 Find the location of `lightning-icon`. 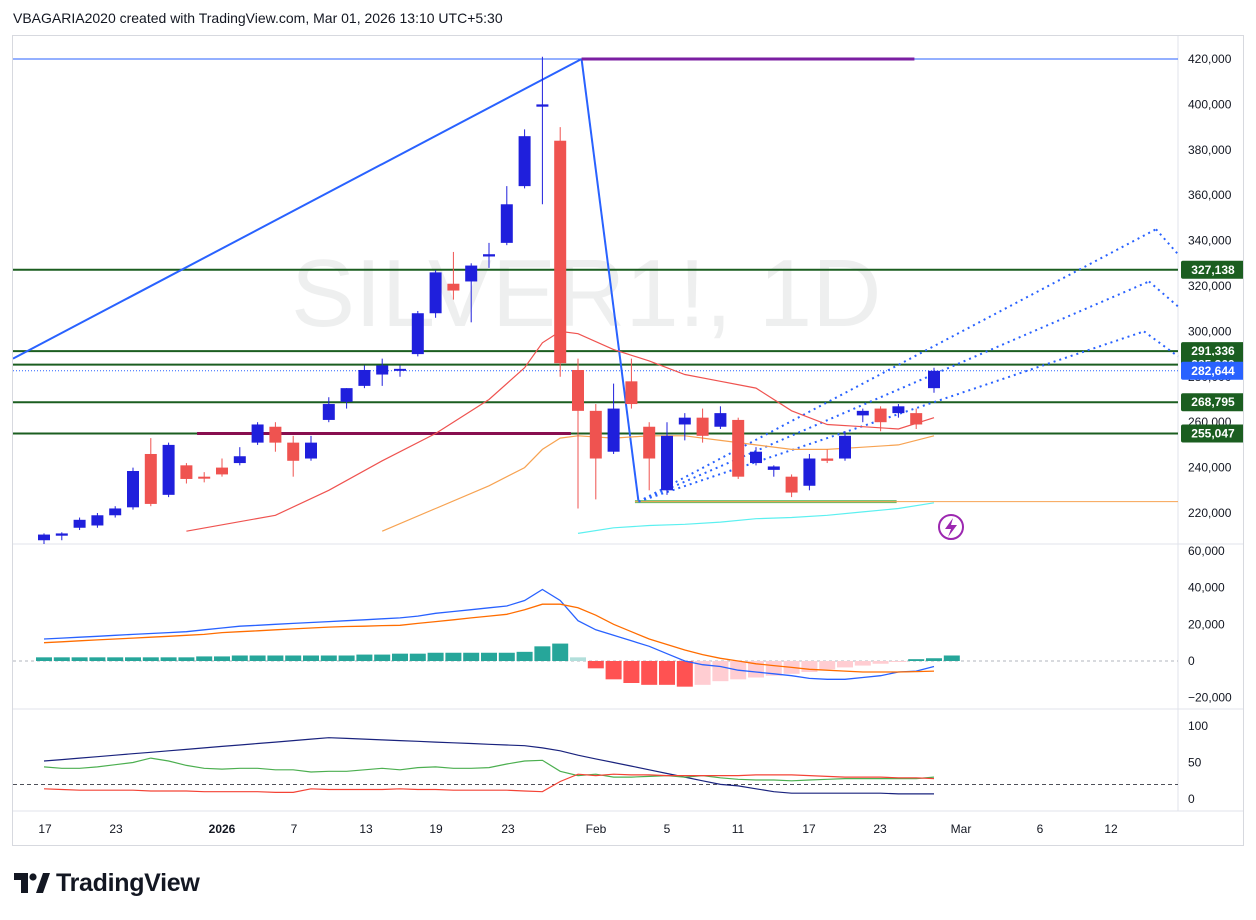

lightning-icon is located at coordinates (951, 527).